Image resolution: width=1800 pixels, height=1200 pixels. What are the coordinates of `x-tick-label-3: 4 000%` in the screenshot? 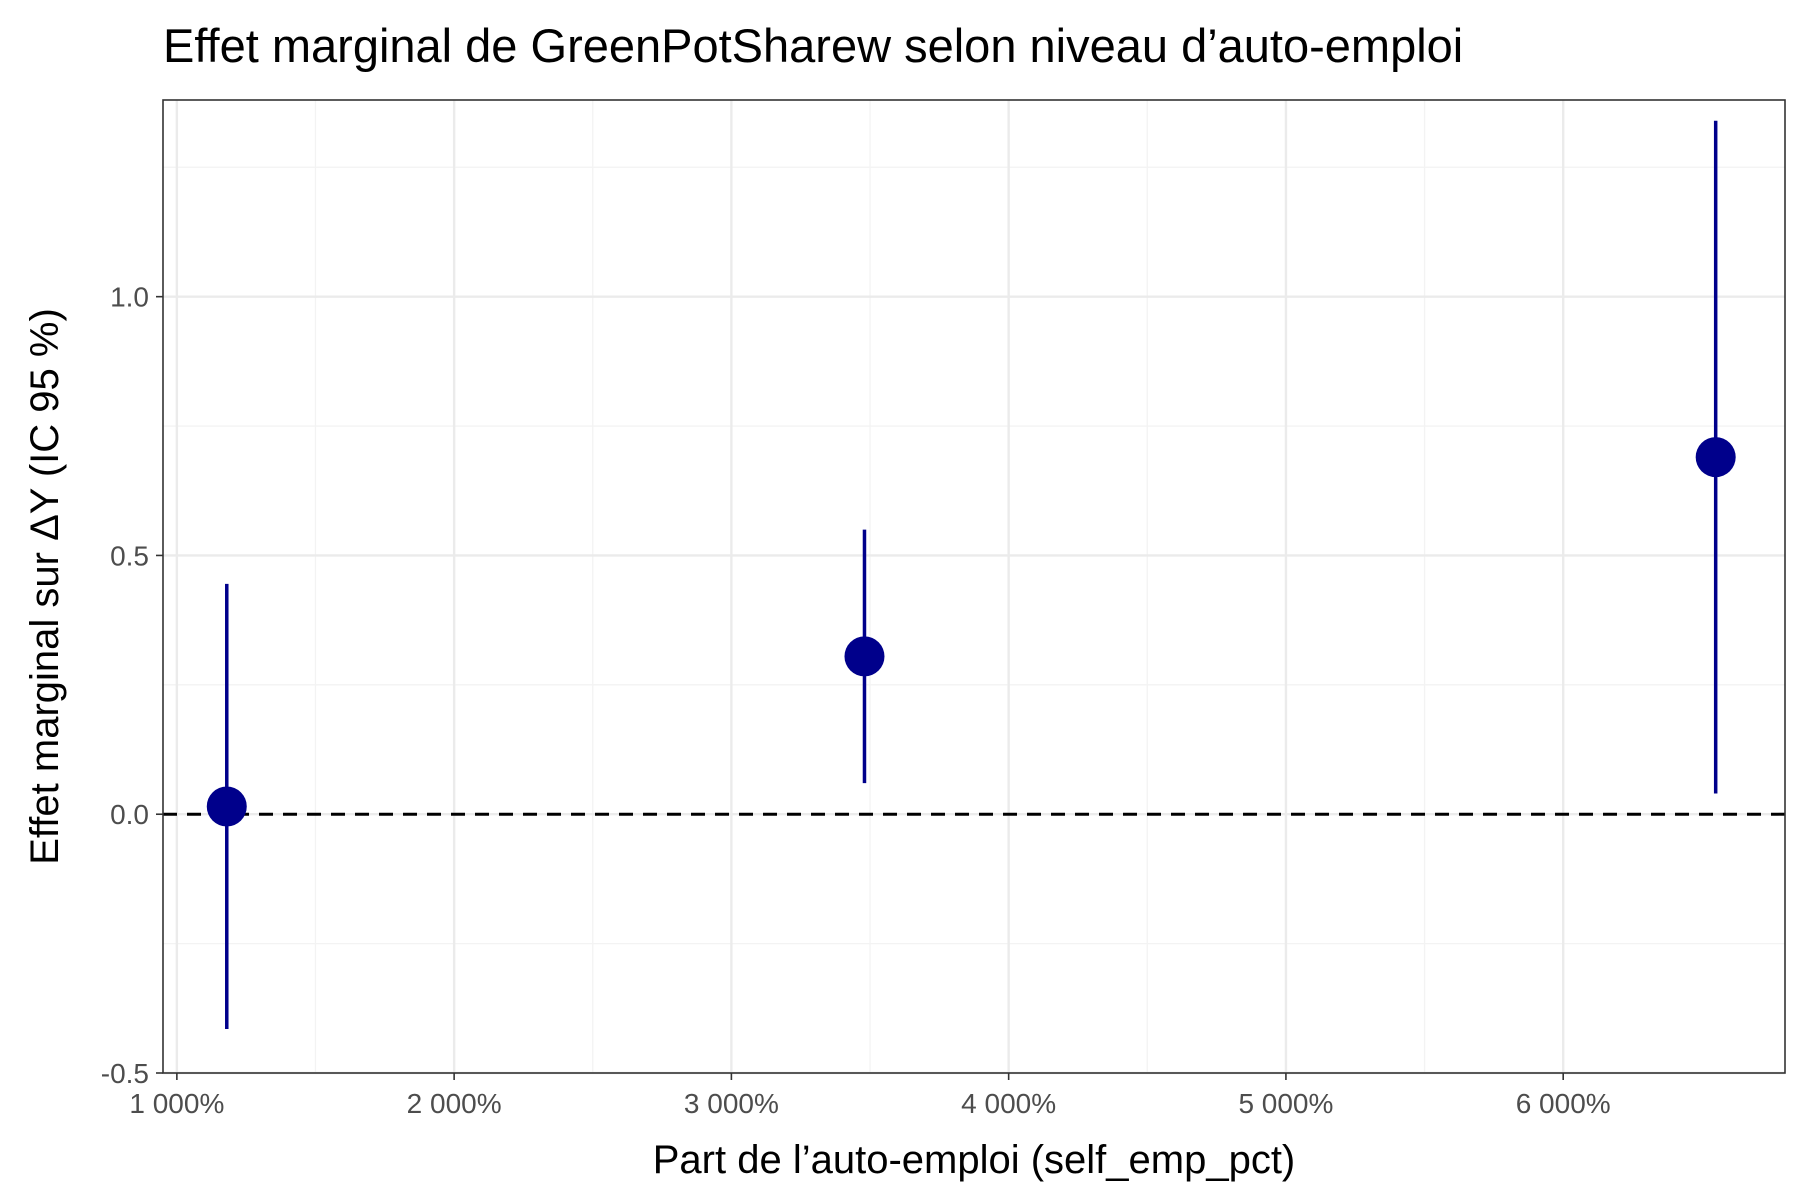 It's located at (1008, 1103).